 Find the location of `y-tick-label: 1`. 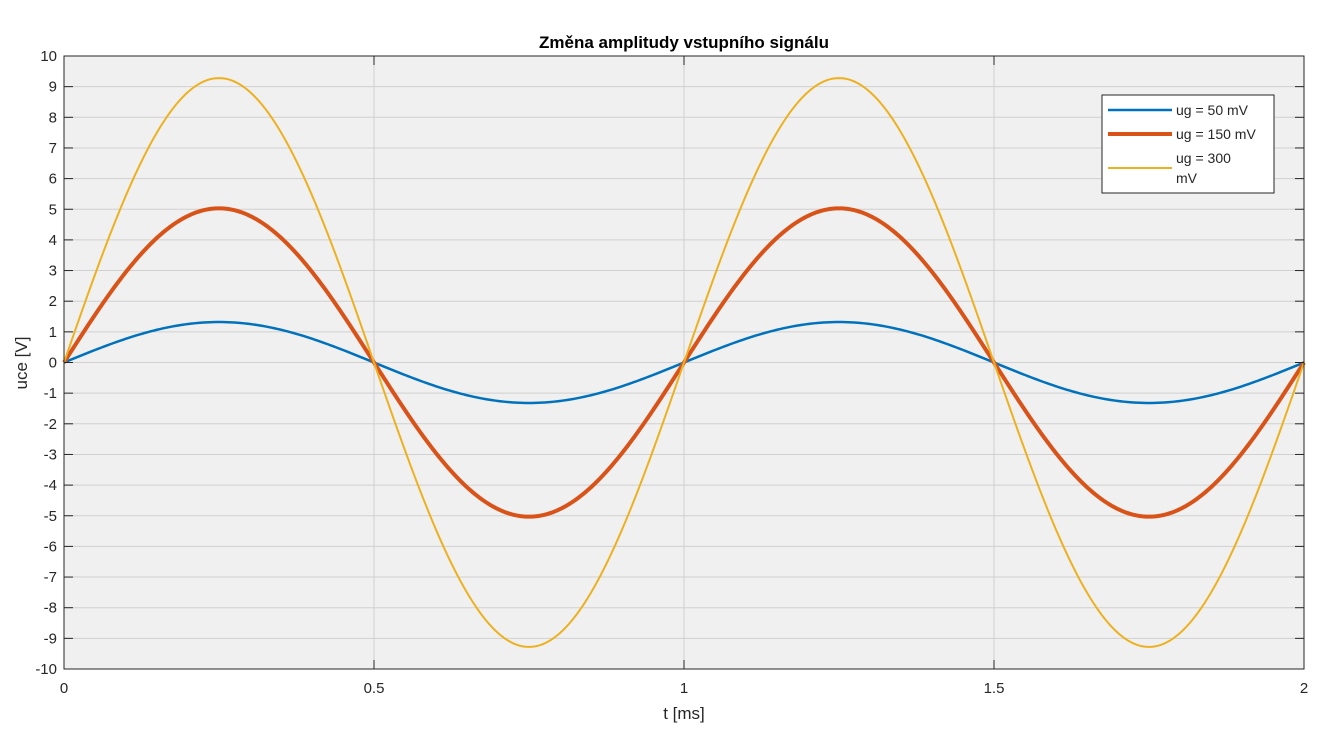

y-tick-label: 1 is located at coordinates (53, 332).